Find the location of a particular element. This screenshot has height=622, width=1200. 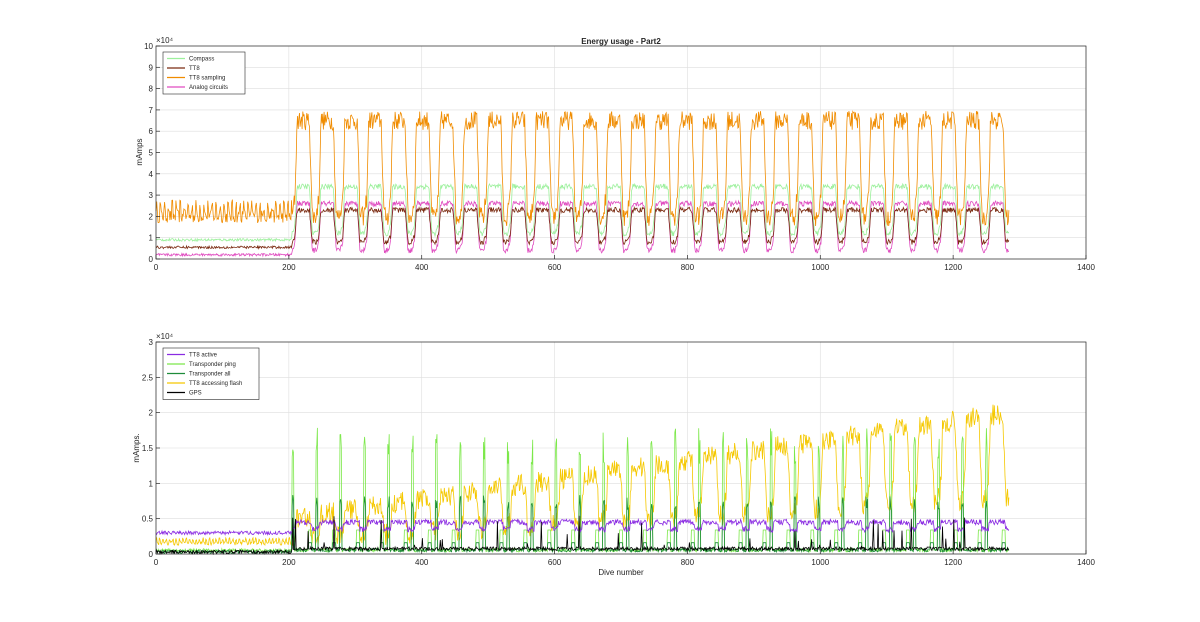

series-line-transponder-all is located at coordinates (582, 525).